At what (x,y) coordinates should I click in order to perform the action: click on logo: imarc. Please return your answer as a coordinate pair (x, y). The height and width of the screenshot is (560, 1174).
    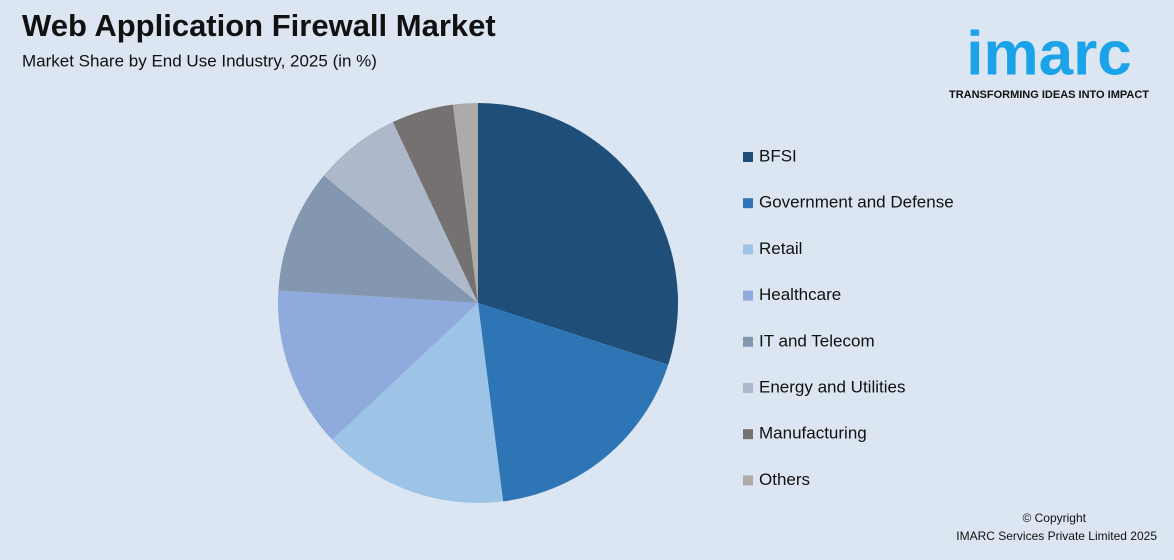
    Looking at the image, I should click on (1048, 53).